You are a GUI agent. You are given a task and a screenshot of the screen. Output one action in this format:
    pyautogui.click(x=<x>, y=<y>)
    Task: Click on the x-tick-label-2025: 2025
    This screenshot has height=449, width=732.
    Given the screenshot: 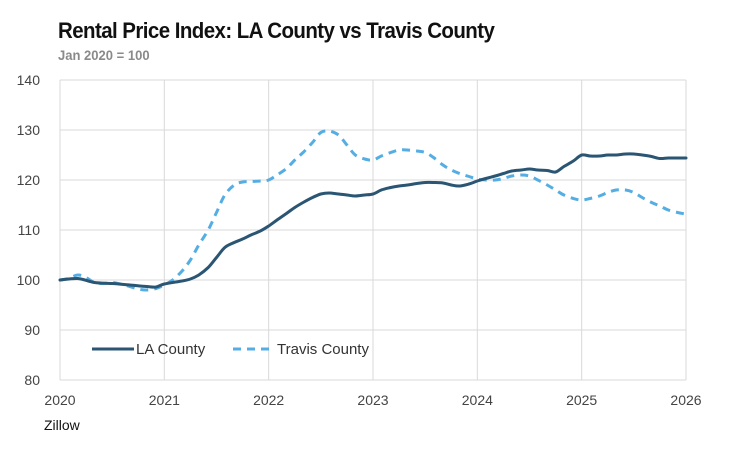 What is the action you would take?
    pyautogui.click(x=581, y=400)
    